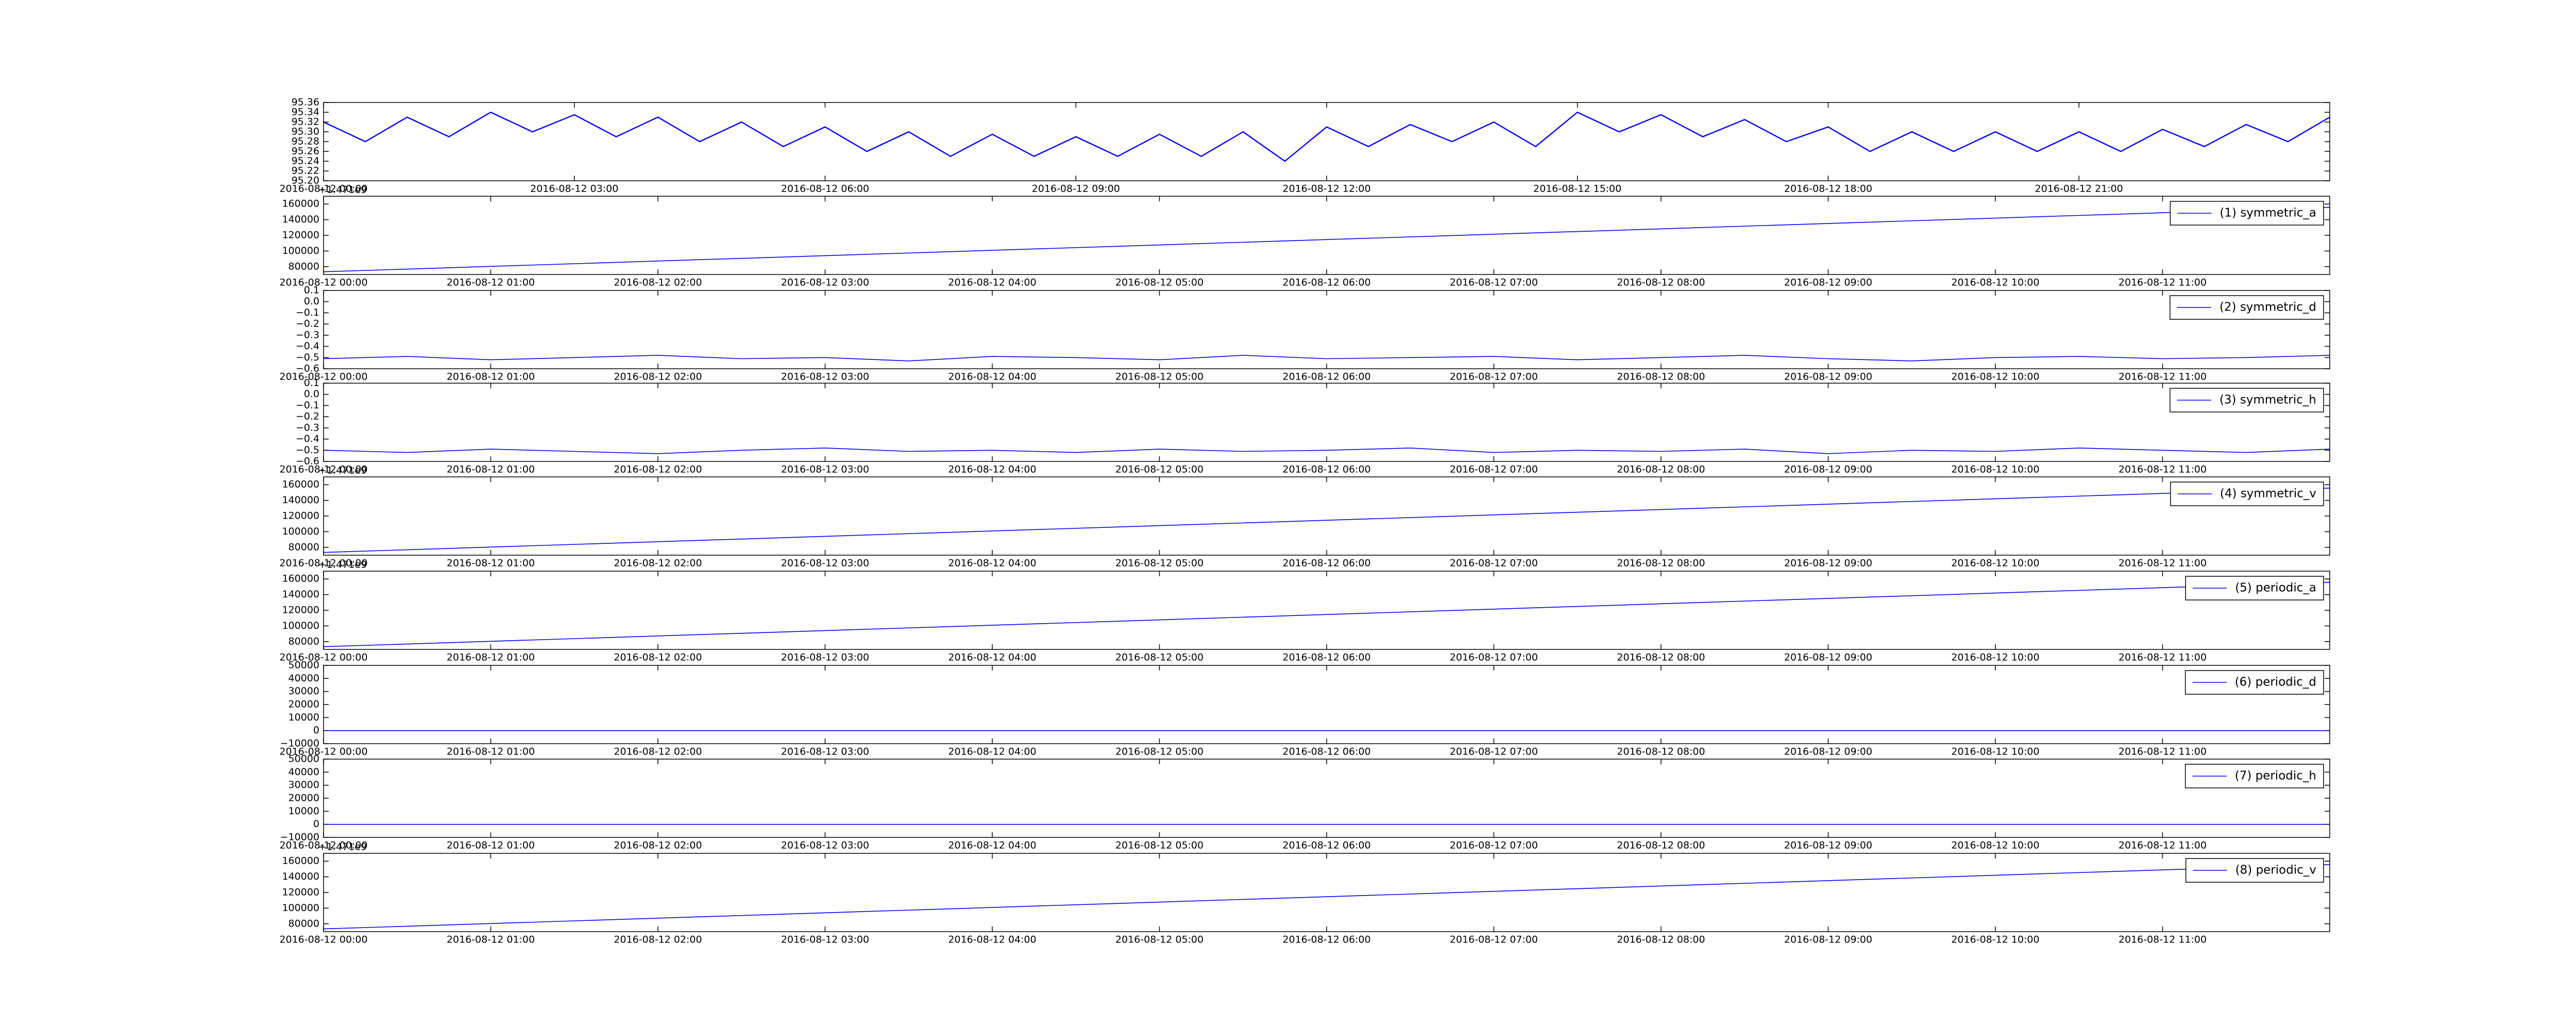 This screenshot has width=2576, height=1030. What do you see at coordinates (307, 312) in the screenshot?
I see `y-tick-label: −0.1` at bounding box center [307, 312].